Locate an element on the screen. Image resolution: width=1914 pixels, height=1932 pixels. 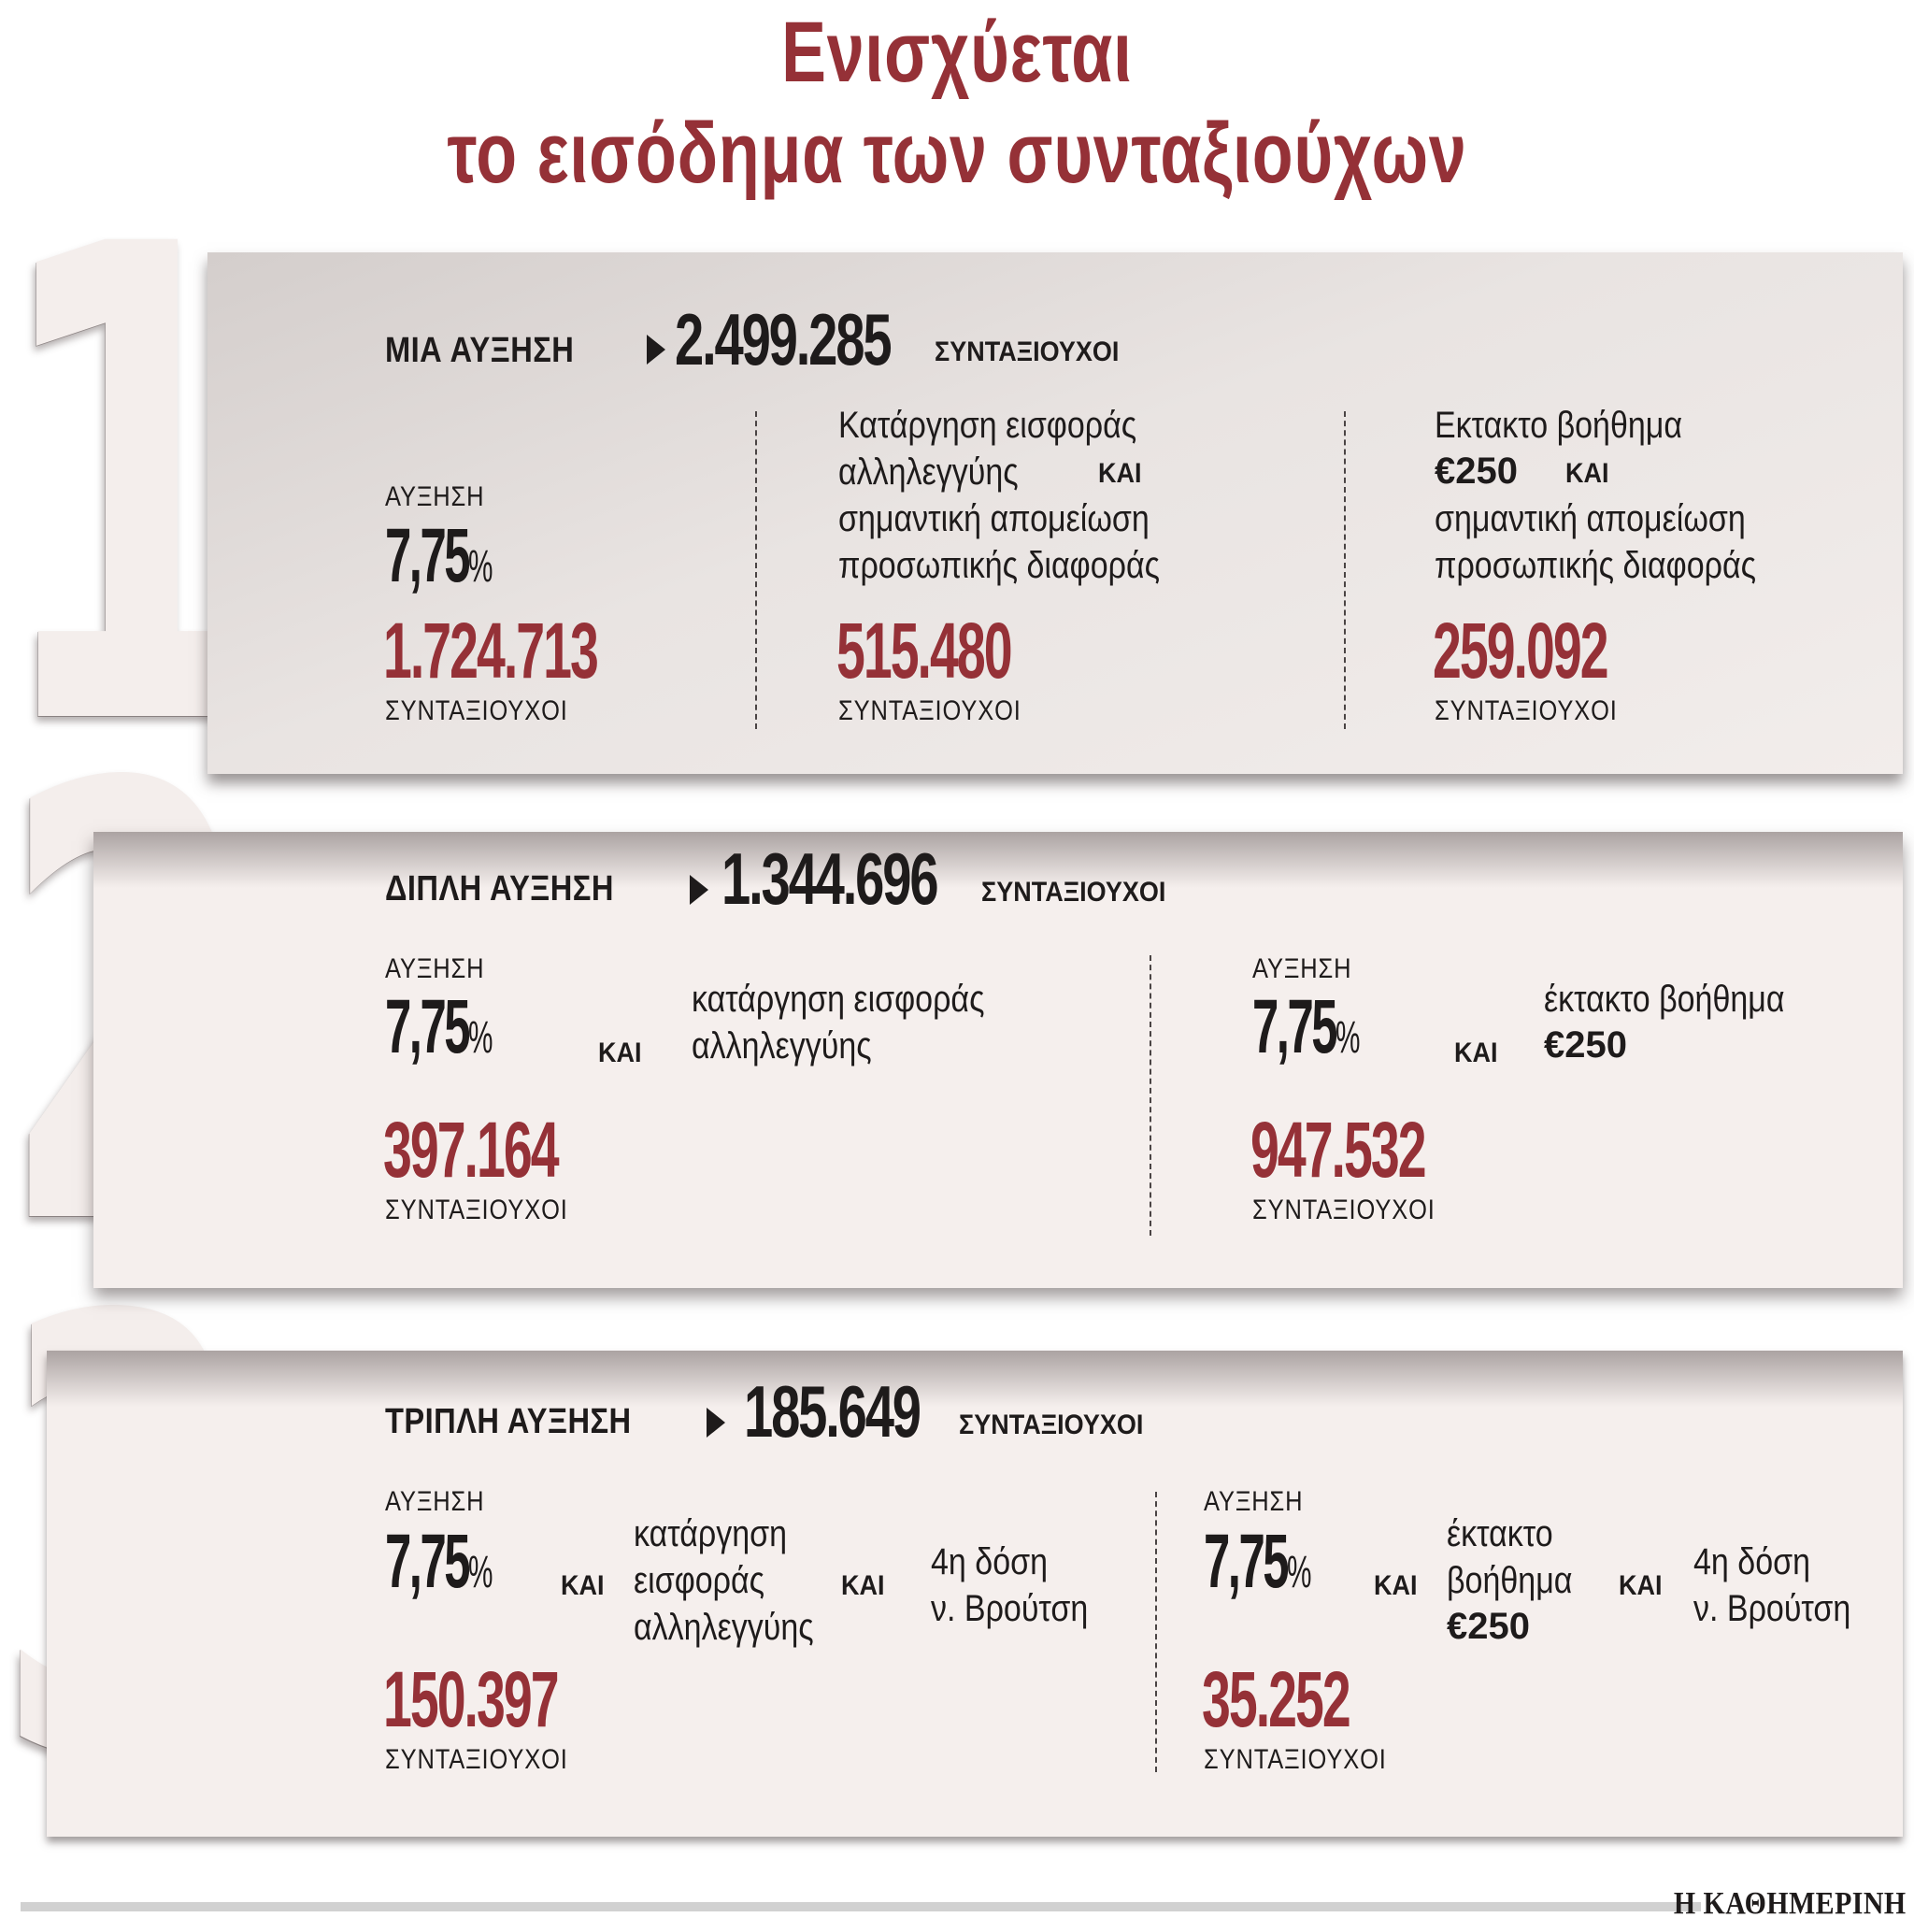
measure-text-line-2: βοήθημα is located at coordinates (1510, 1580).